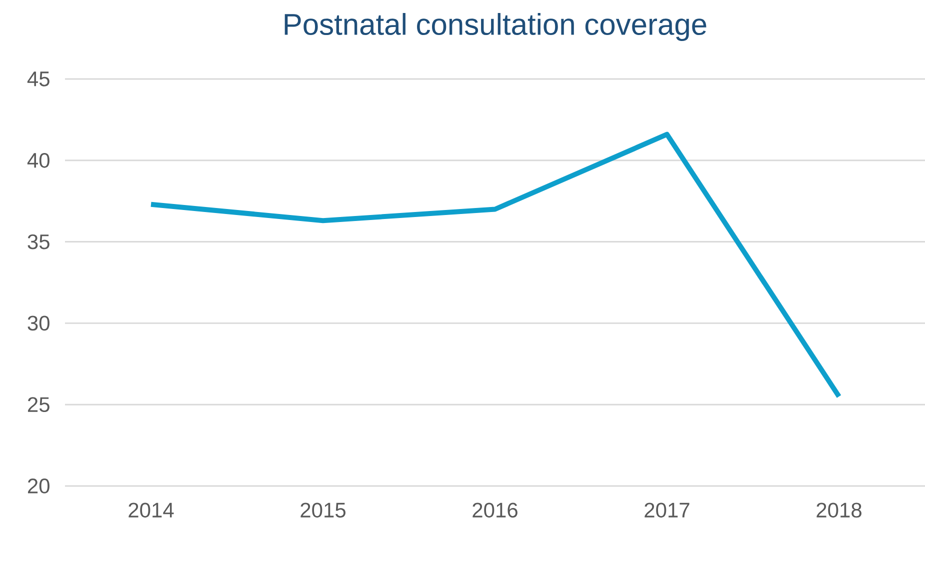 Image resolution: width=925 pixels, height=566 pixels. What do you see at coordinates (39, 486) in the screenshot?
I see `y-tick-label: 20` at bounding box center [39, 486].